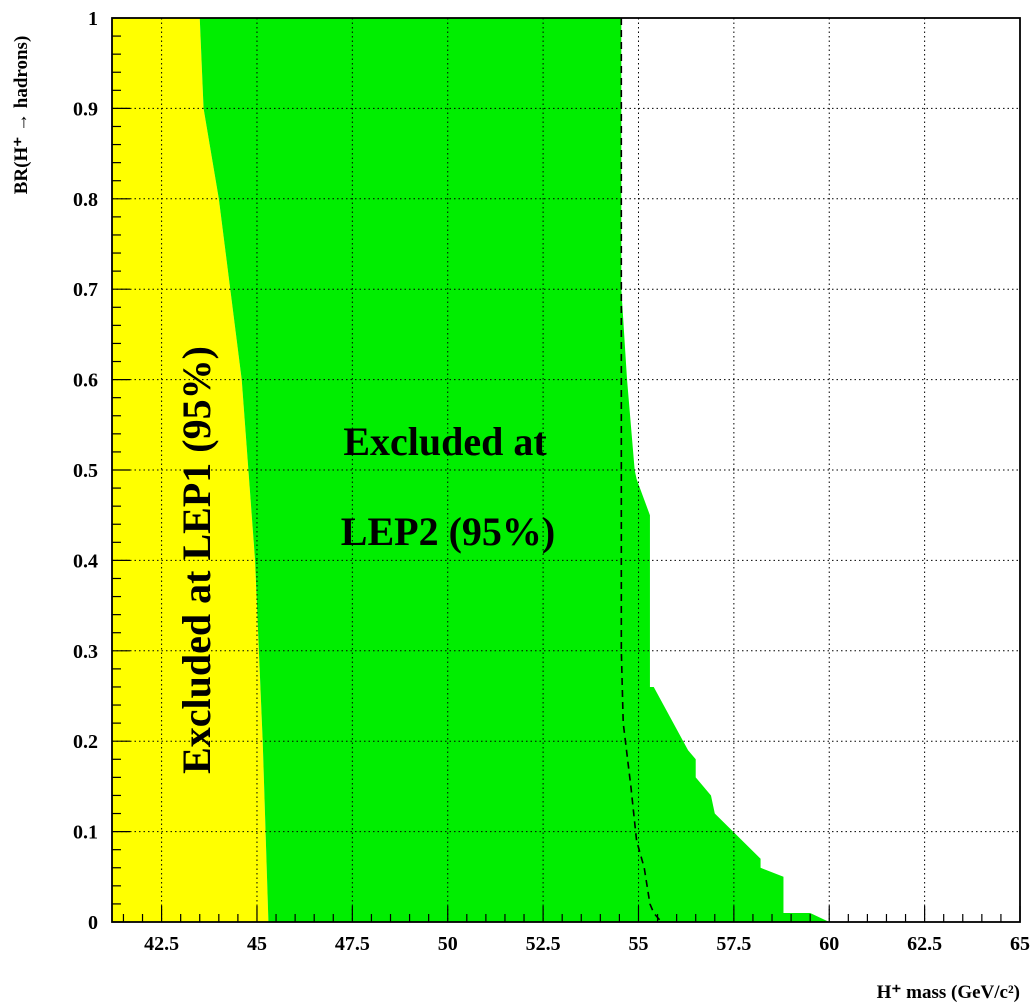  Describe the element at coordinates (352, 944) in the screenshot. I see `x-tick-label: 47.5` at that location.